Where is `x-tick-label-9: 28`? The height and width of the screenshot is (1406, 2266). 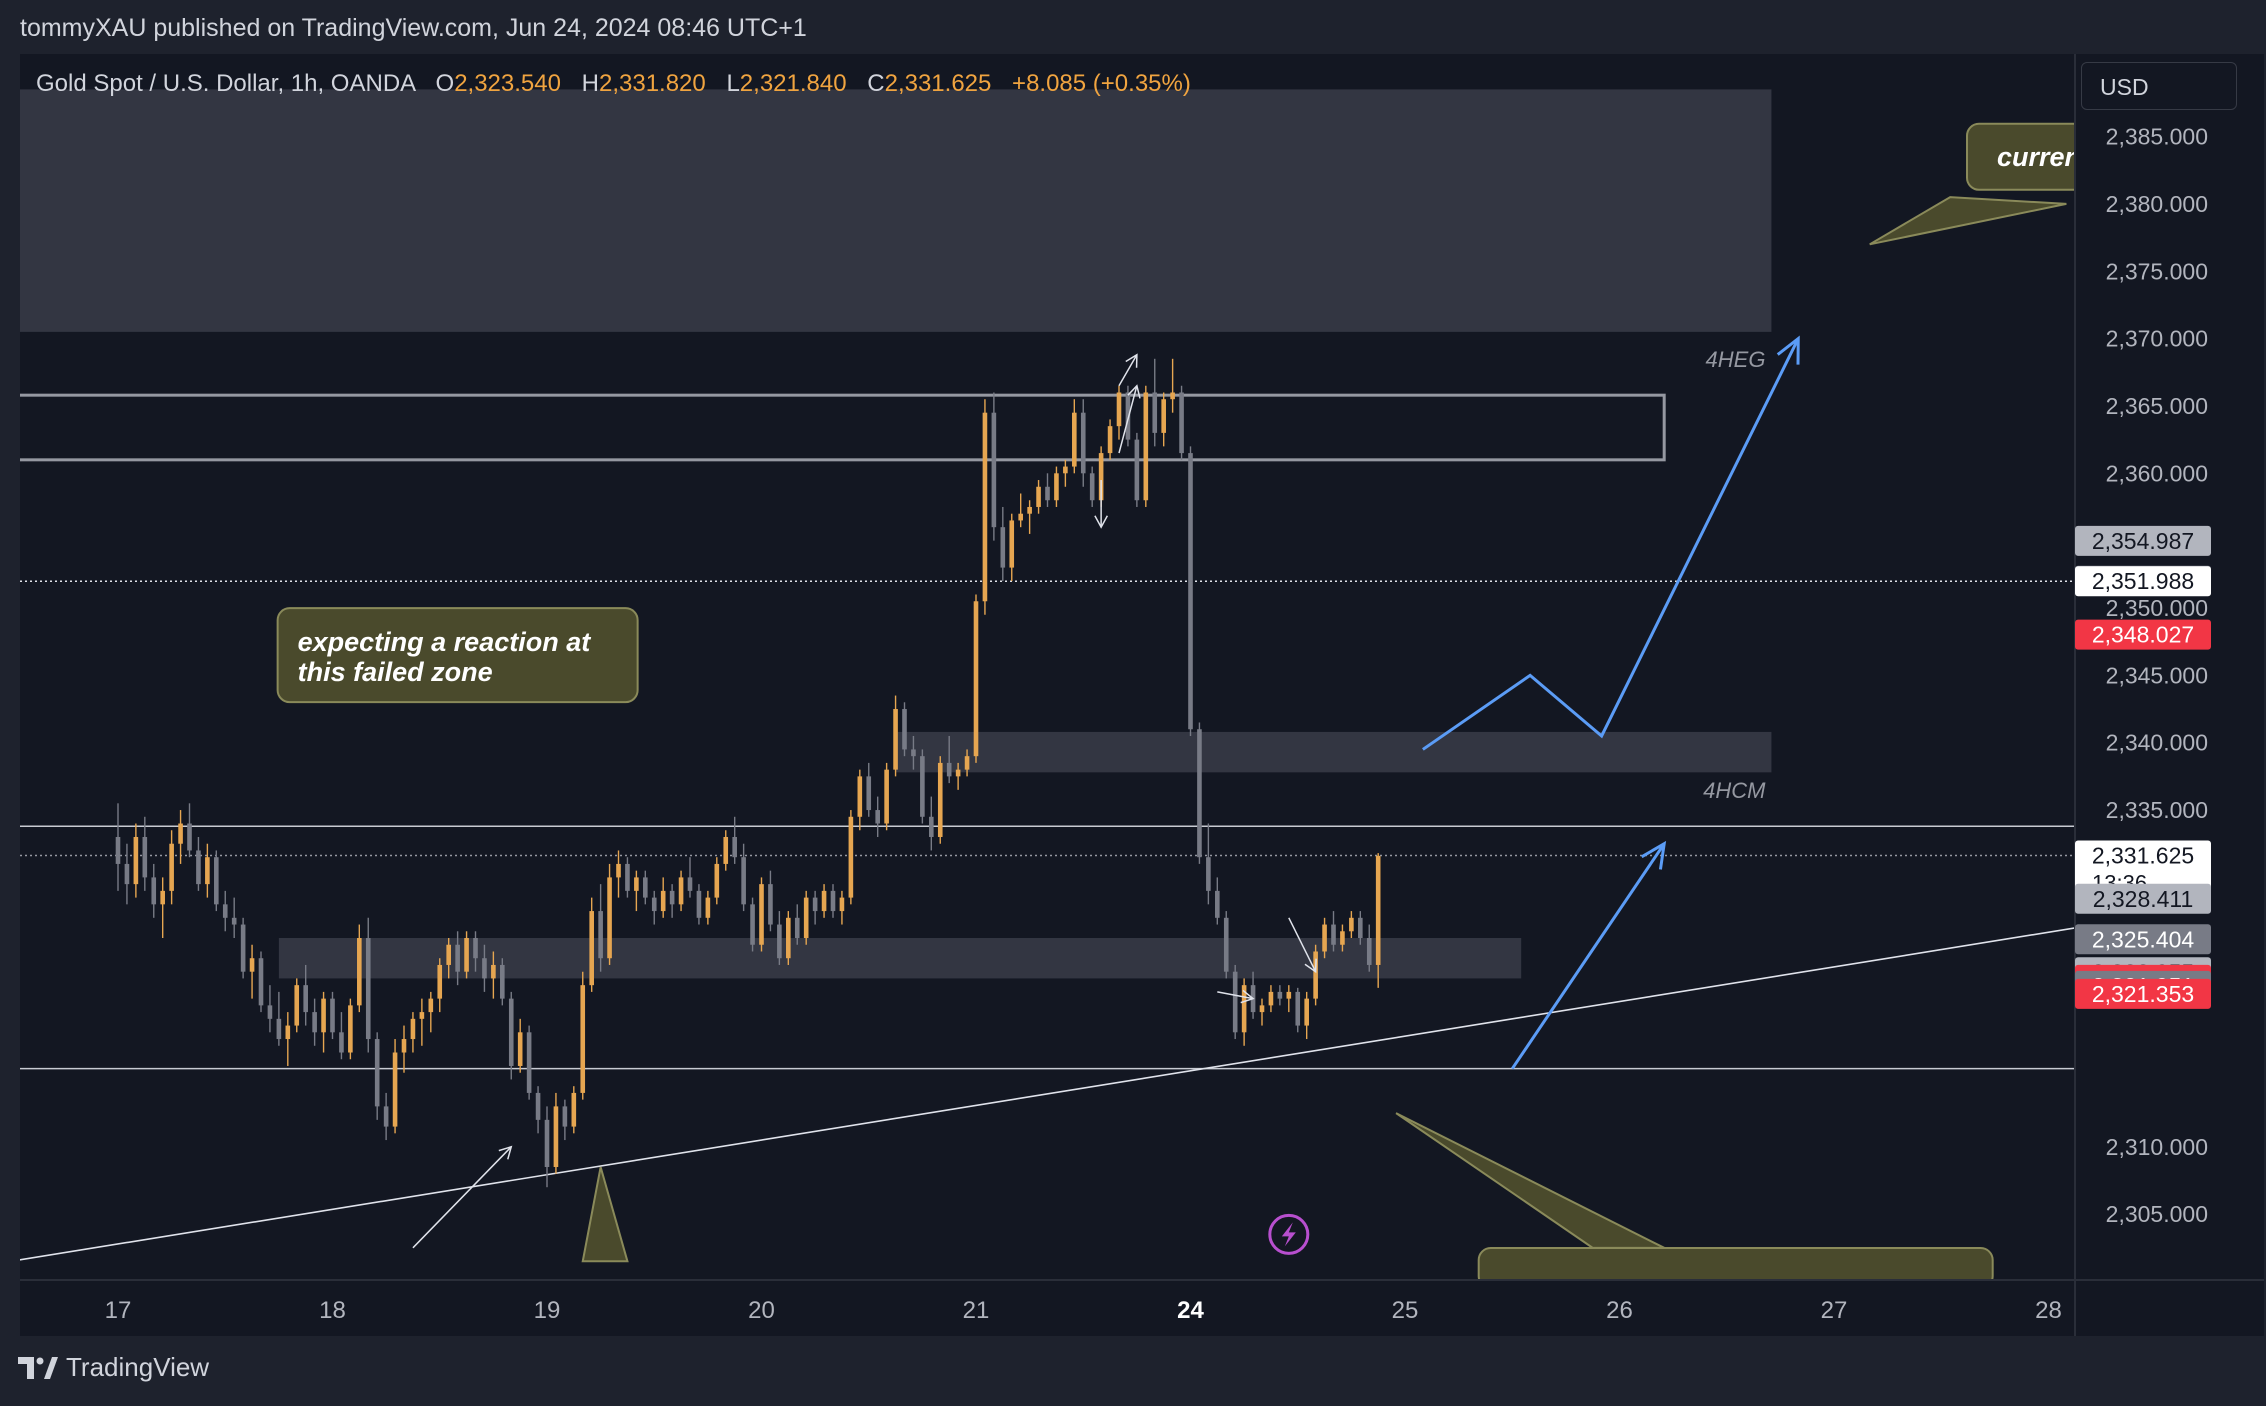 x-tick-label-9: 28 is located at coordinates (2048, 1310).